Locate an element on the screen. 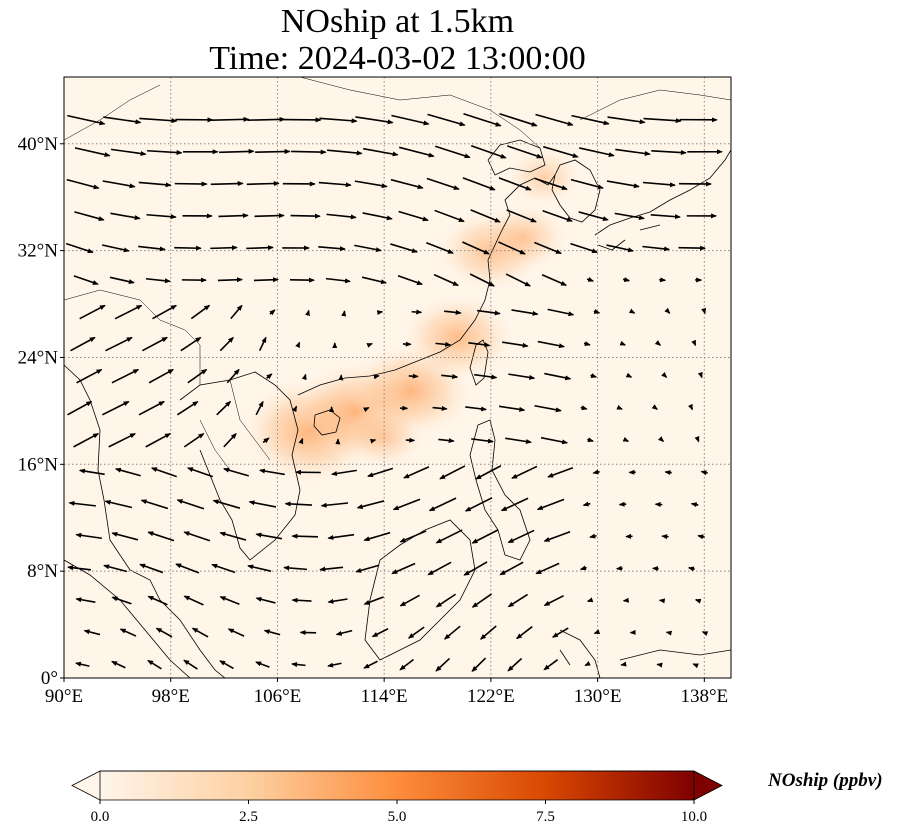 The width and height of the screenshot is (904, 836). colorbar-gradient is located at coordinates (397, 785).